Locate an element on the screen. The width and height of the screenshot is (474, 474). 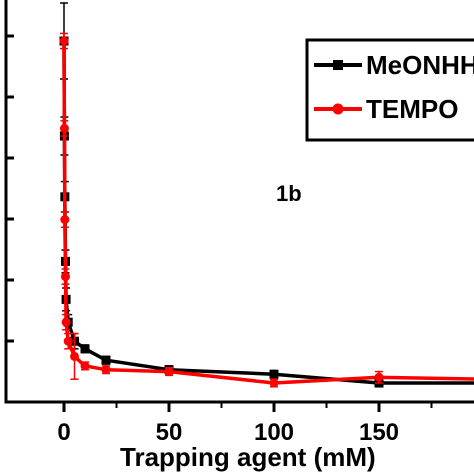
x-tick-label-2: 100 is located at coordinates (274, 432).